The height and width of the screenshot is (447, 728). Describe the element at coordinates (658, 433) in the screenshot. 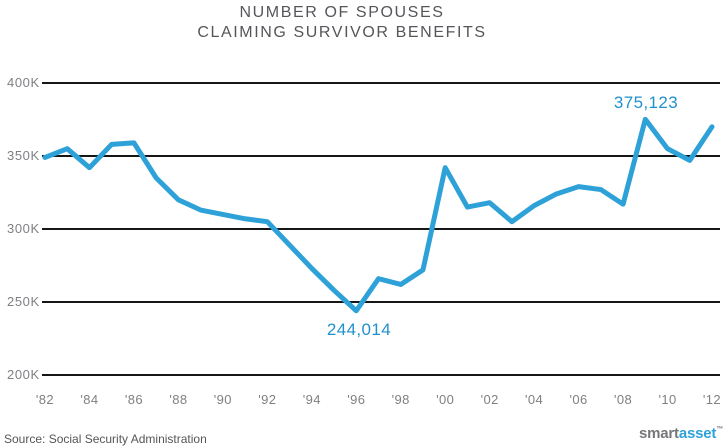

I see `logo-smart-text: smart` at that location.